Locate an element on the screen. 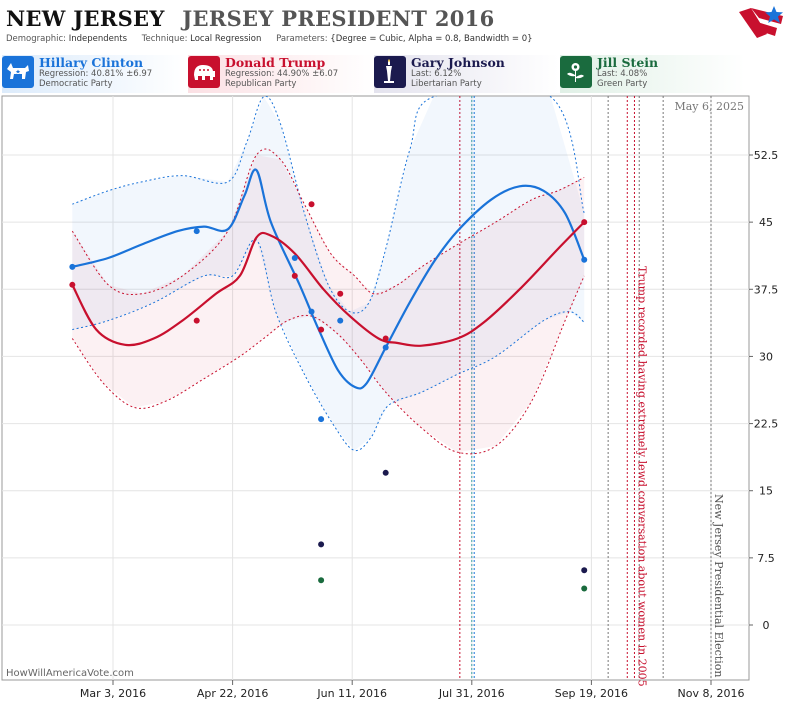 Image resolution: width=789 pixels, height=704 pixels. elephant-icon is located at coordinates (204, 72).